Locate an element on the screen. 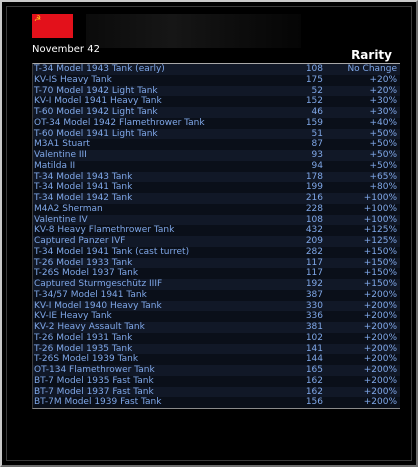 The width and height of the screenshot is (418, 467). table-row: M4A2 Sherman 228 +100% is located at coordinates (216, 209).